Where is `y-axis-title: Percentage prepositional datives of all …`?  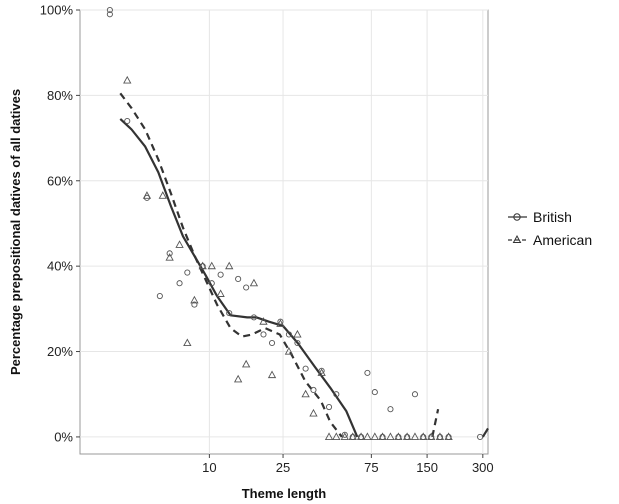 y-axis-title: Percentage prepositional datives of all … is located at coordinates (15, 232).